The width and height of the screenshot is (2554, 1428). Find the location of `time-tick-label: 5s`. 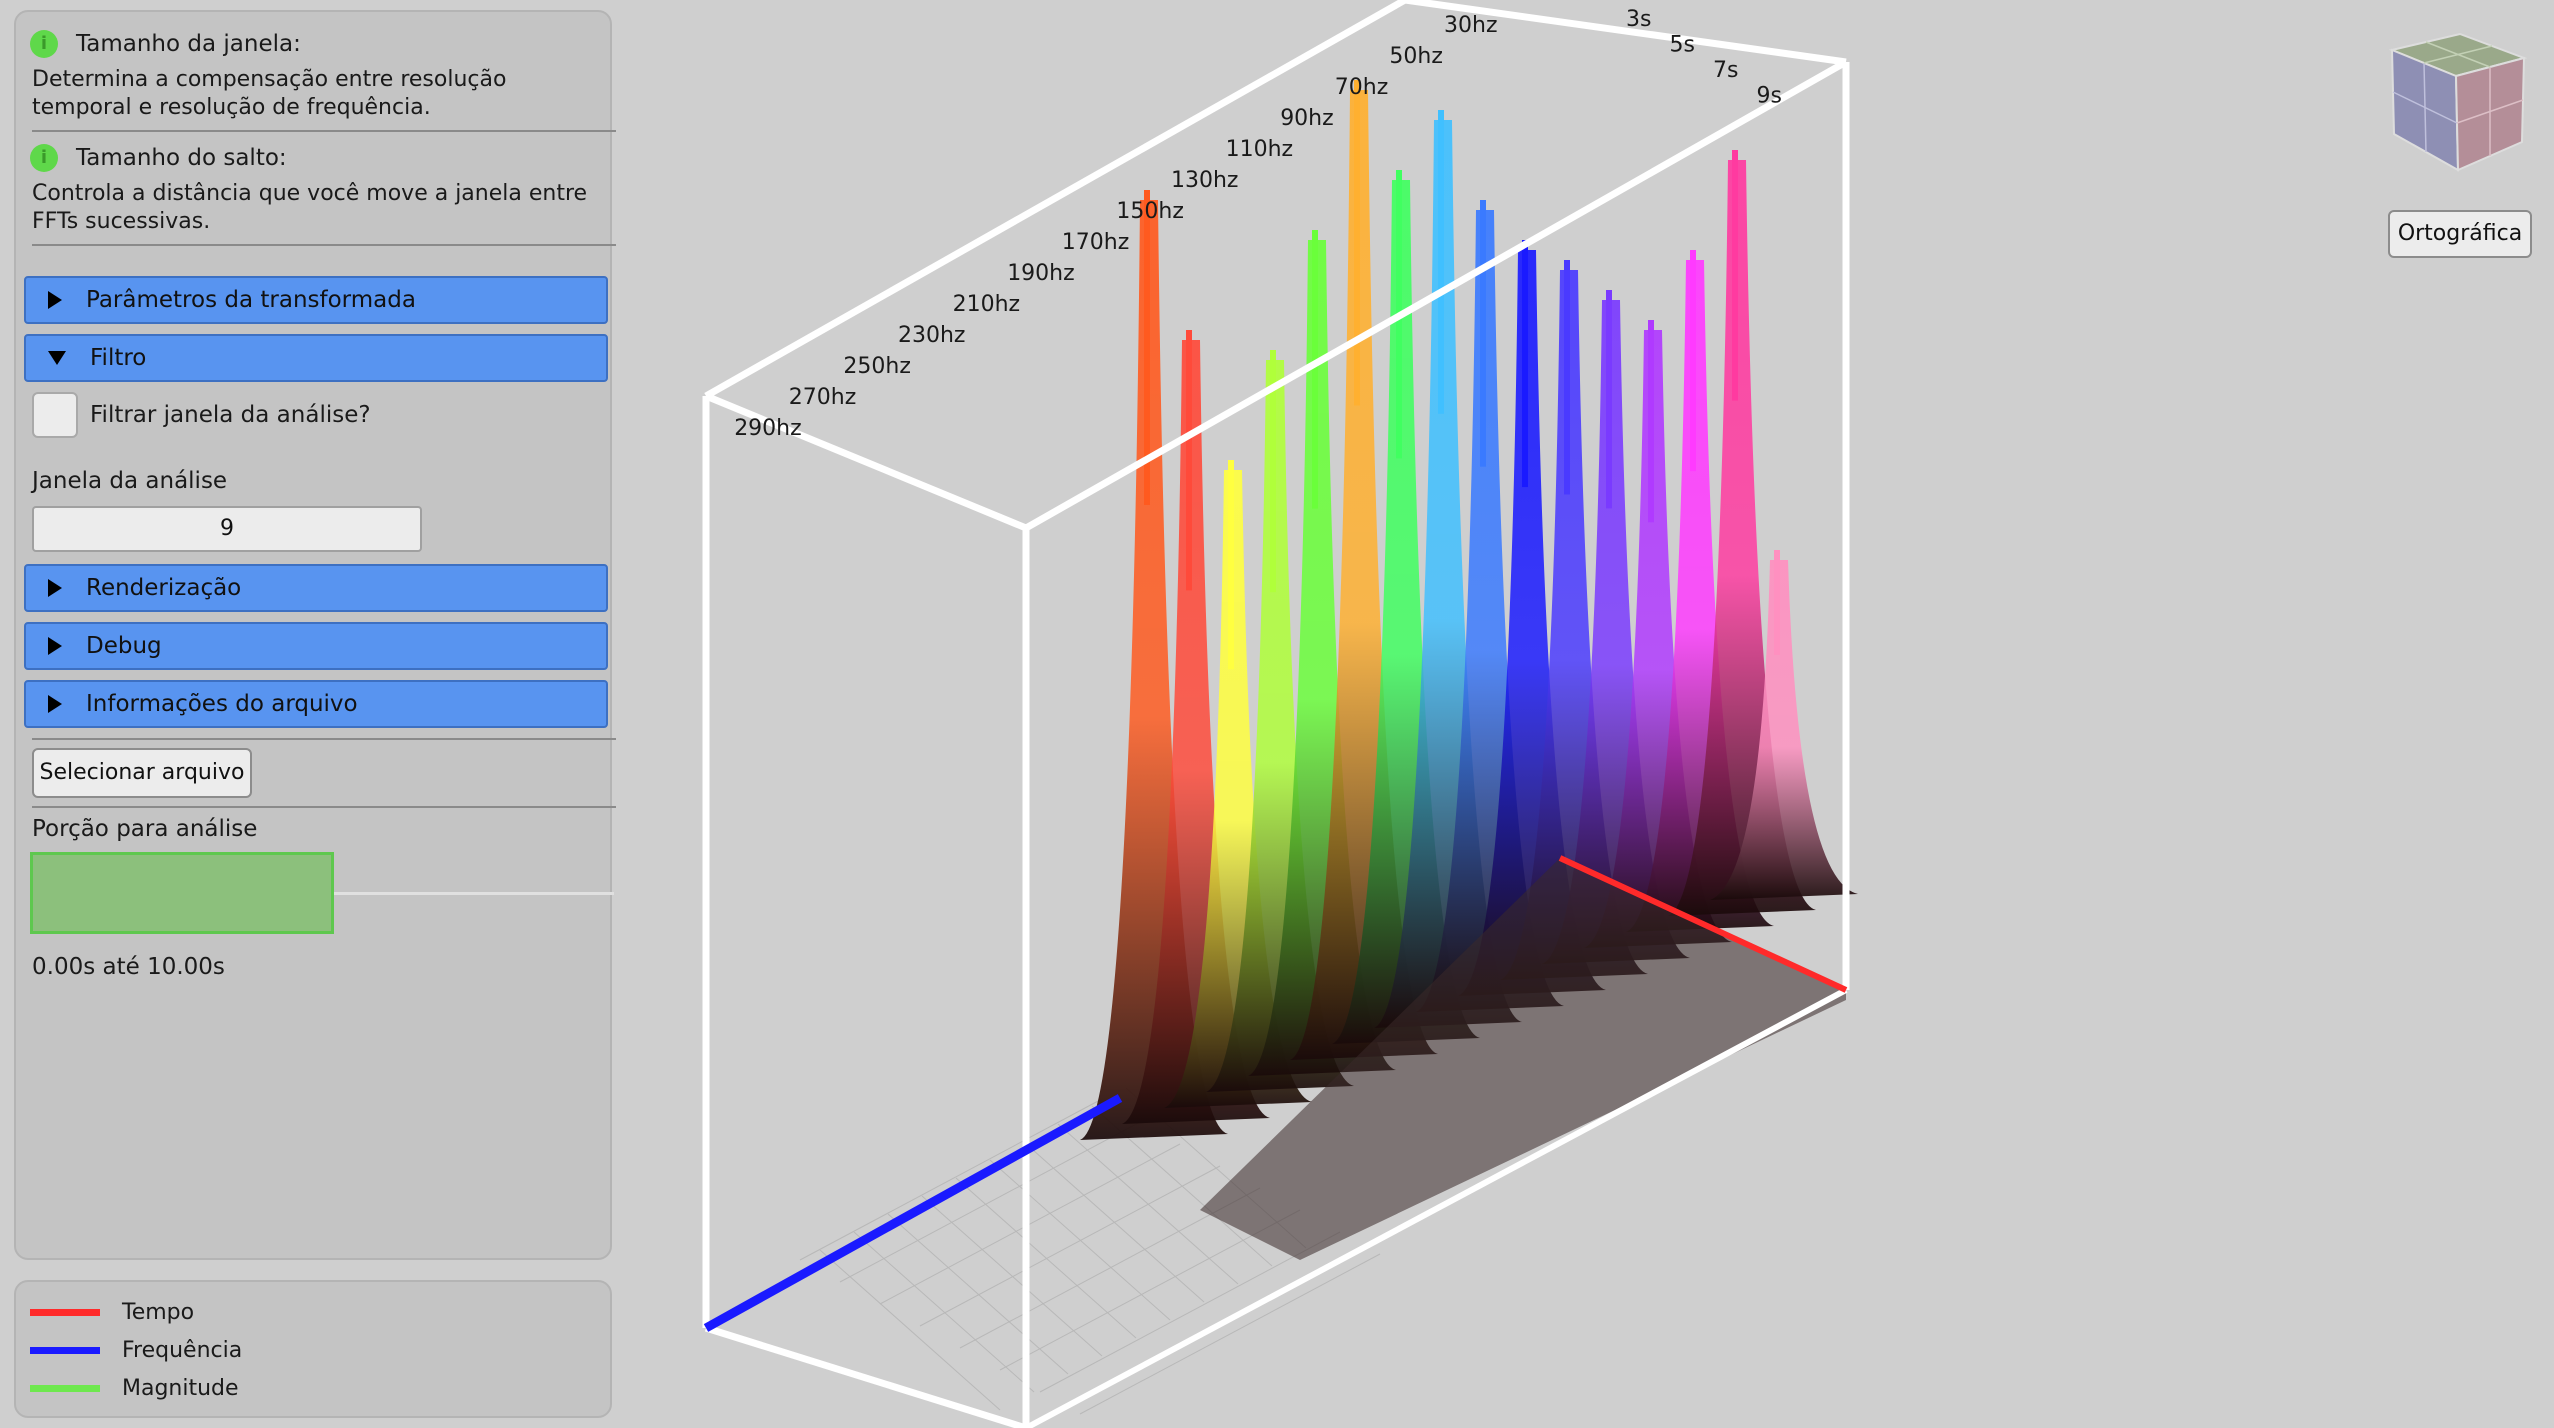

time-tick-label: 5s is located at coordinates (1682, 45).